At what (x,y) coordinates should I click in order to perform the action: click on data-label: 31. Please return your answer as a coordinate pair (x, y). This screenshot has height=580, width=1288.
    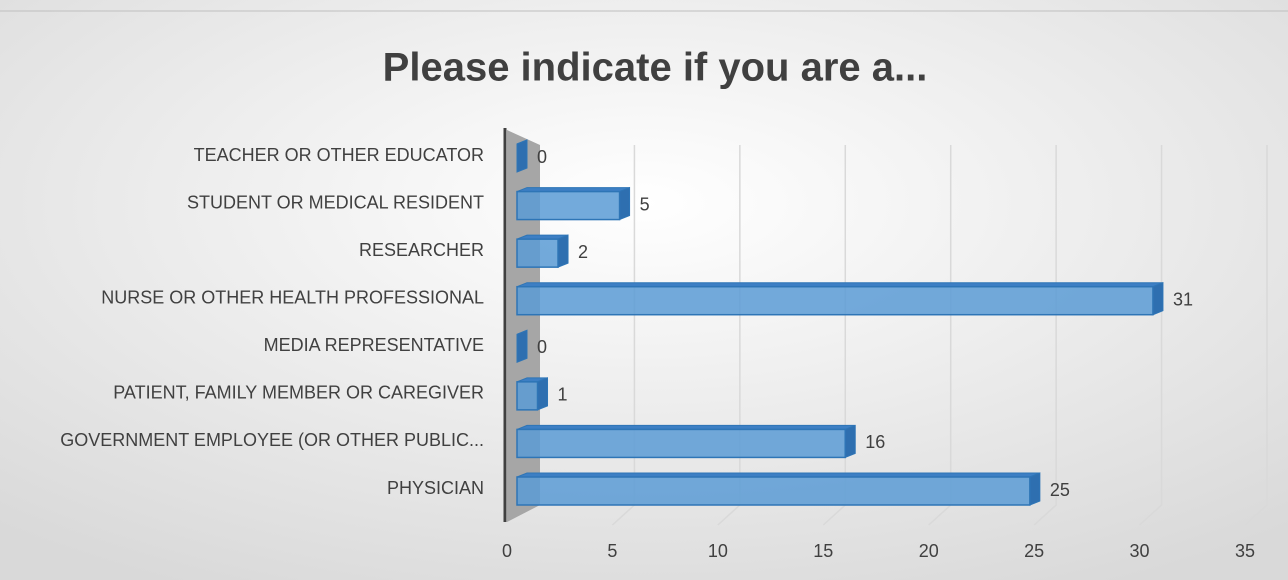
    Looking at the image, I should click on (1183, 299).